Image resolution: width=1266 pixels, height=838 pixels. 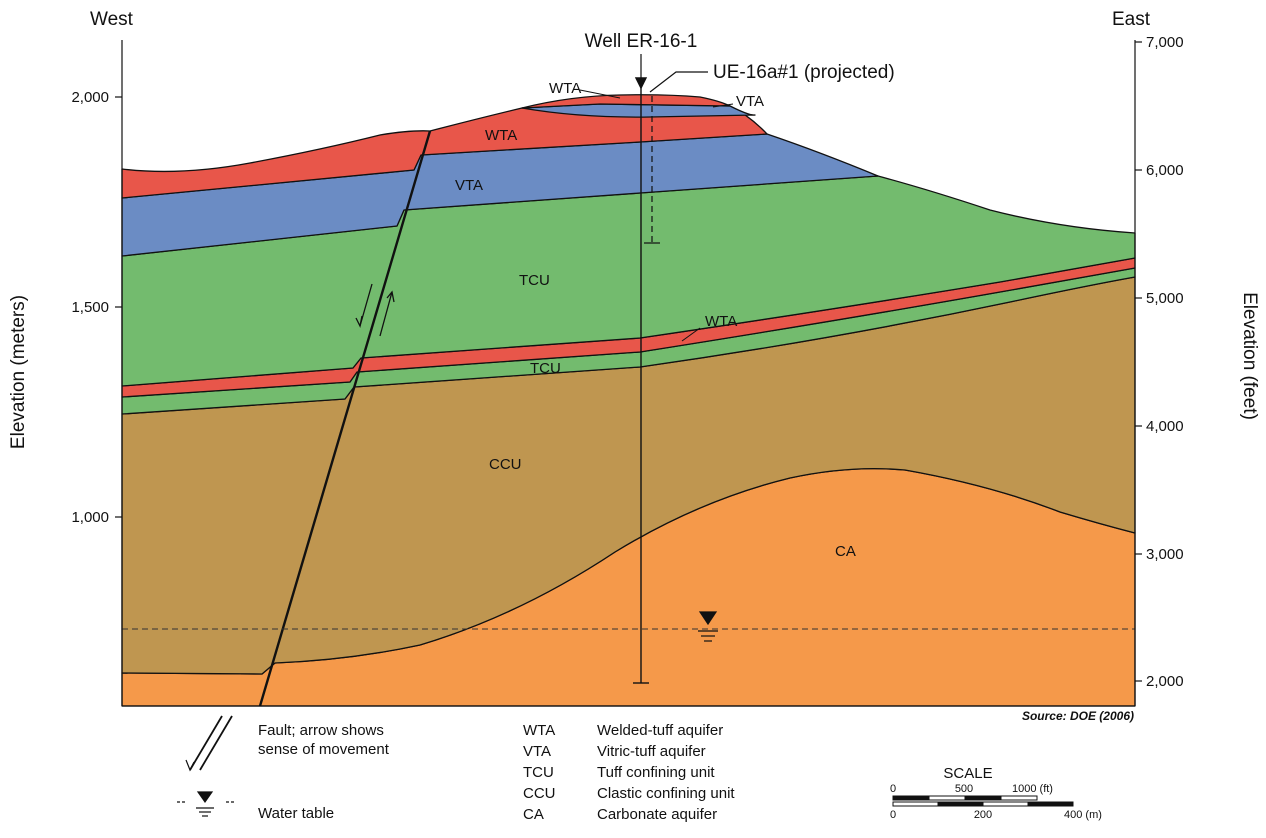 I want to click on scale-title: SCALE, so click(x=967, y=773).